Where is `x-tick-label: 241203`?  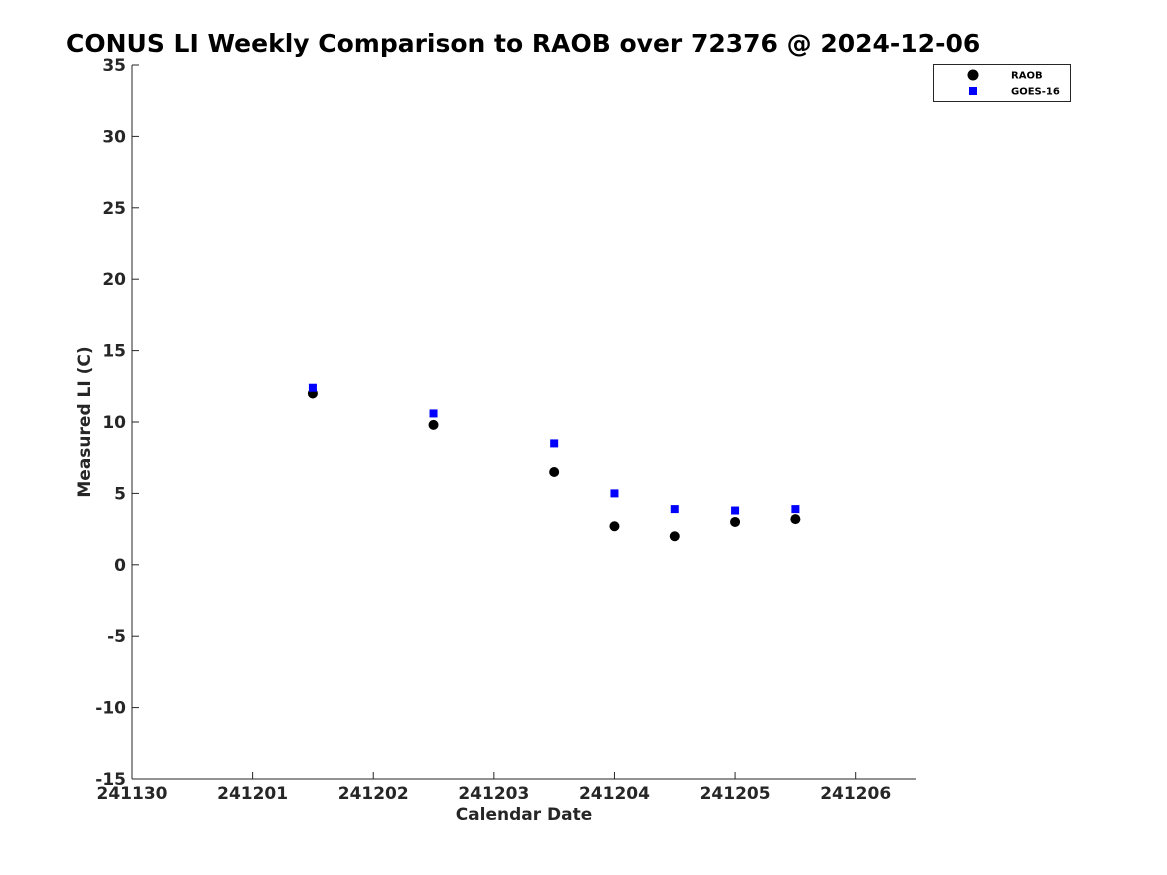
x-tick-label: 241203 is located at coordinates (493, 794).